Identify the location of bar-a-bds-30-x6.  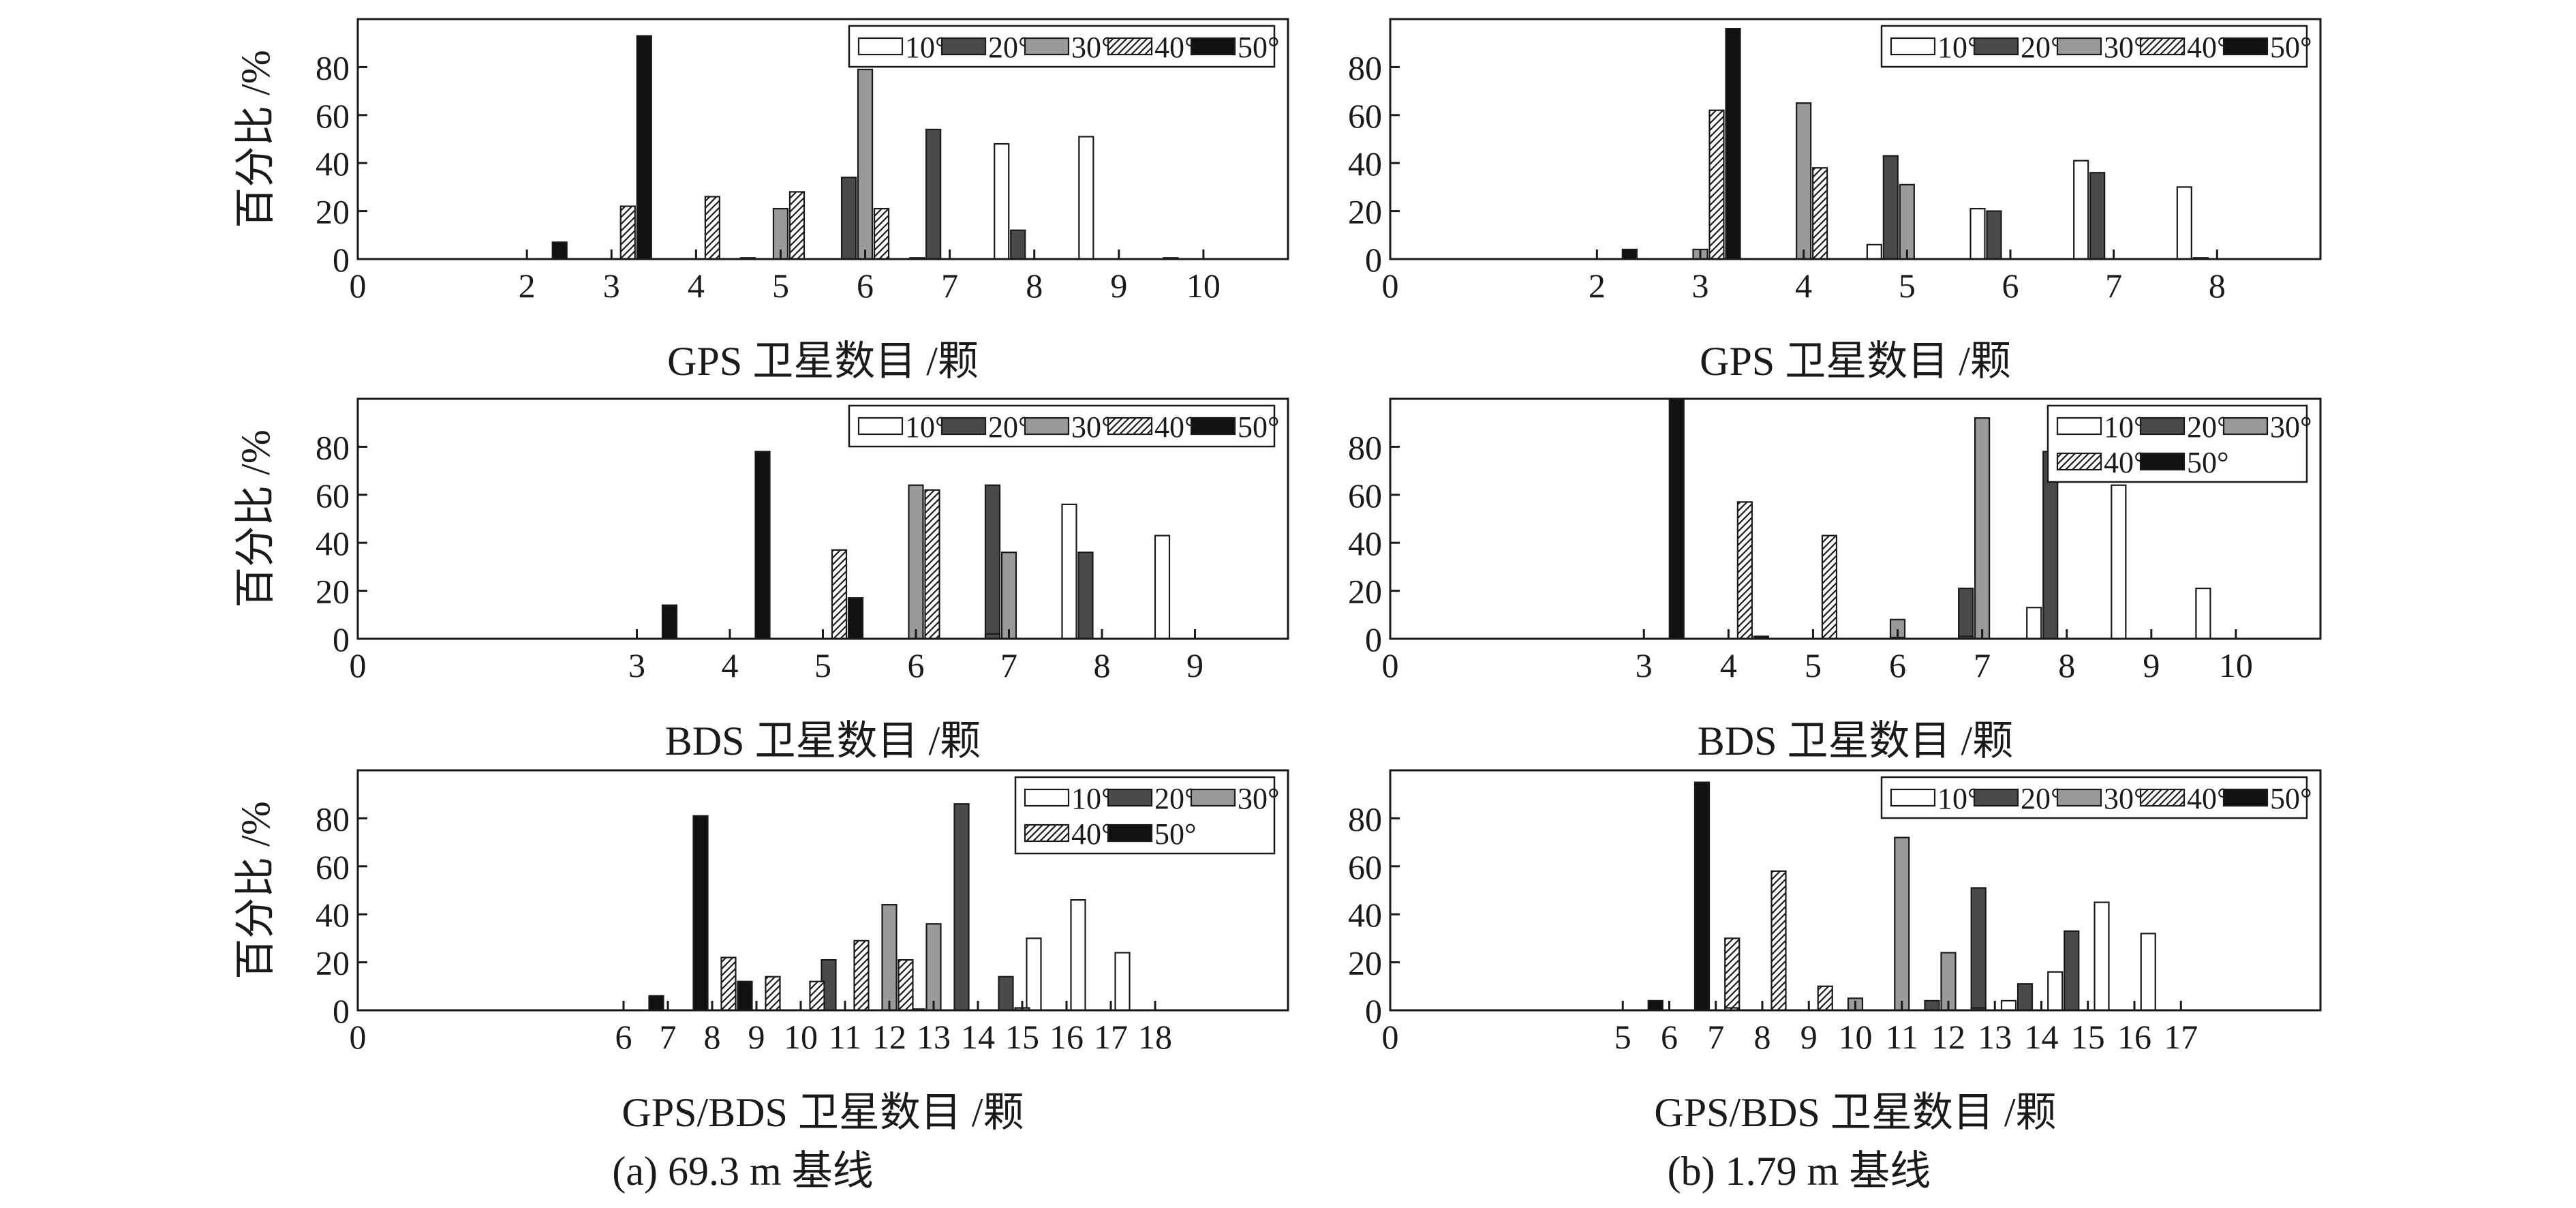
(916, 562).